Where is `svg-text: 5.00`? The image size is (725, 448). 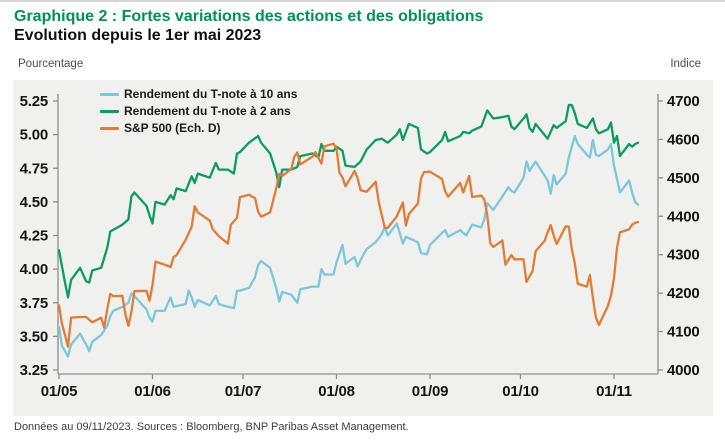 svg-text: 5.00 is located at coordinates (34, 135).